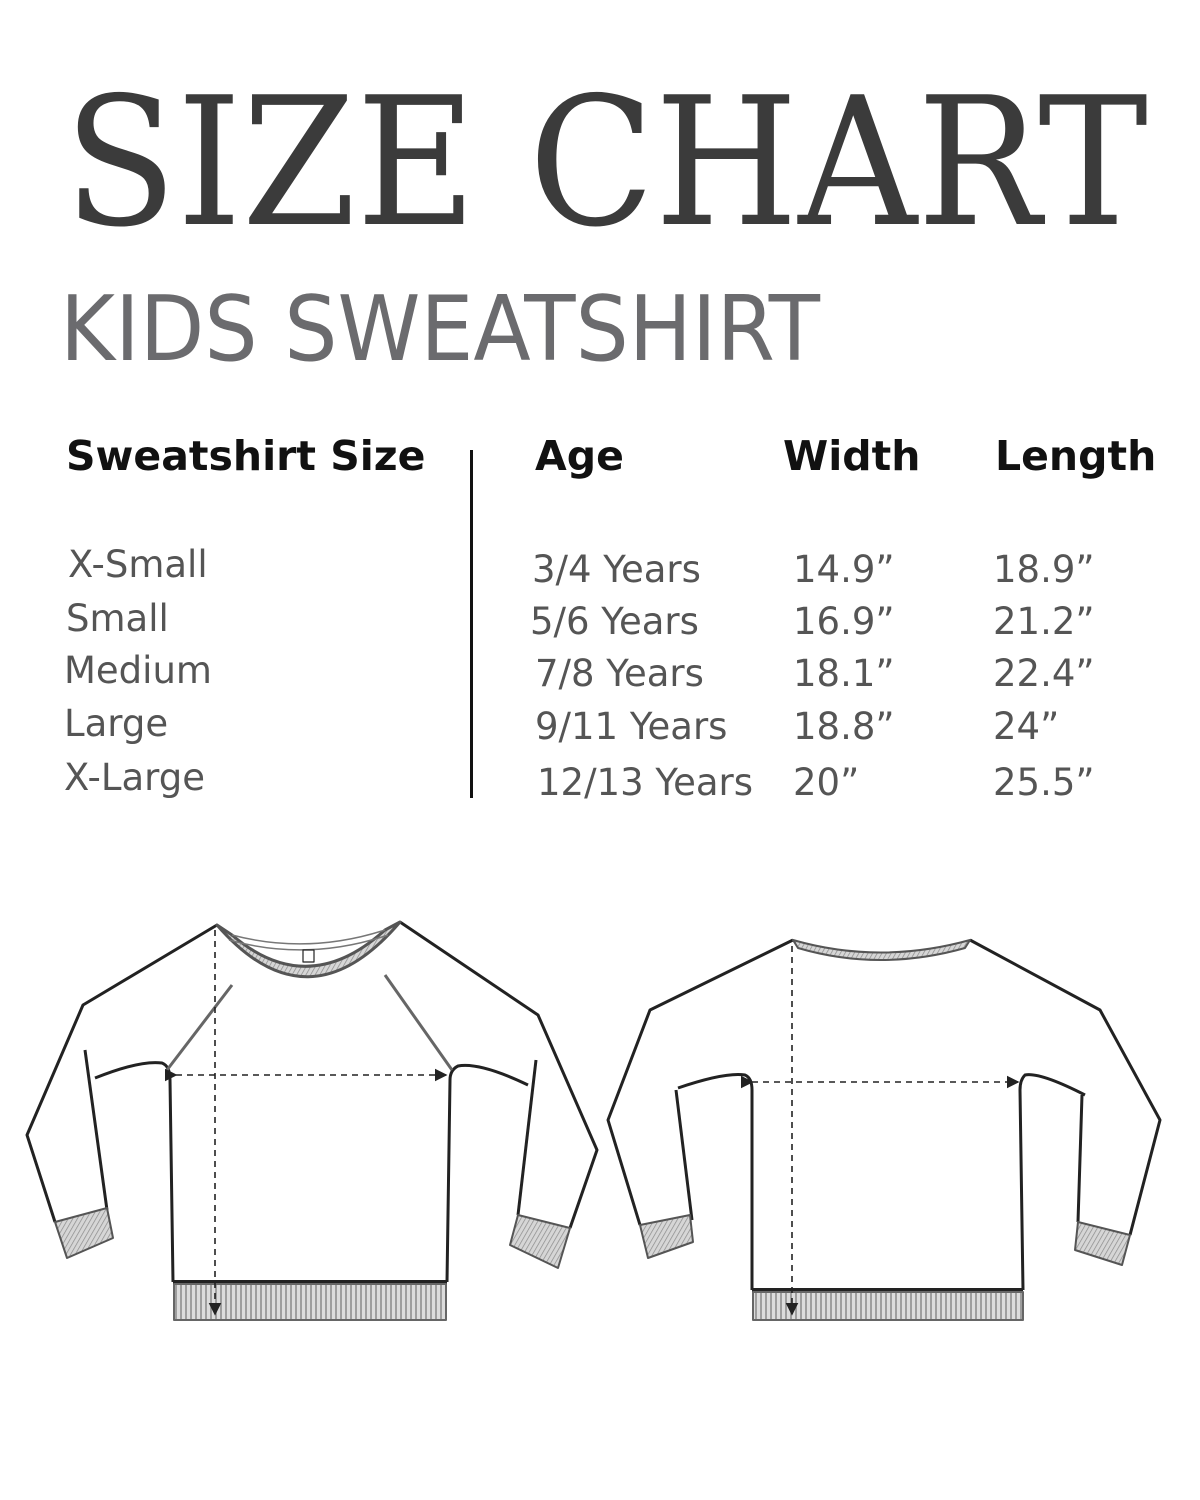 The width and height of the screenshot is (1200, 1500). I want to click on header-size: Sweatshirt Size, so click(246, 456).